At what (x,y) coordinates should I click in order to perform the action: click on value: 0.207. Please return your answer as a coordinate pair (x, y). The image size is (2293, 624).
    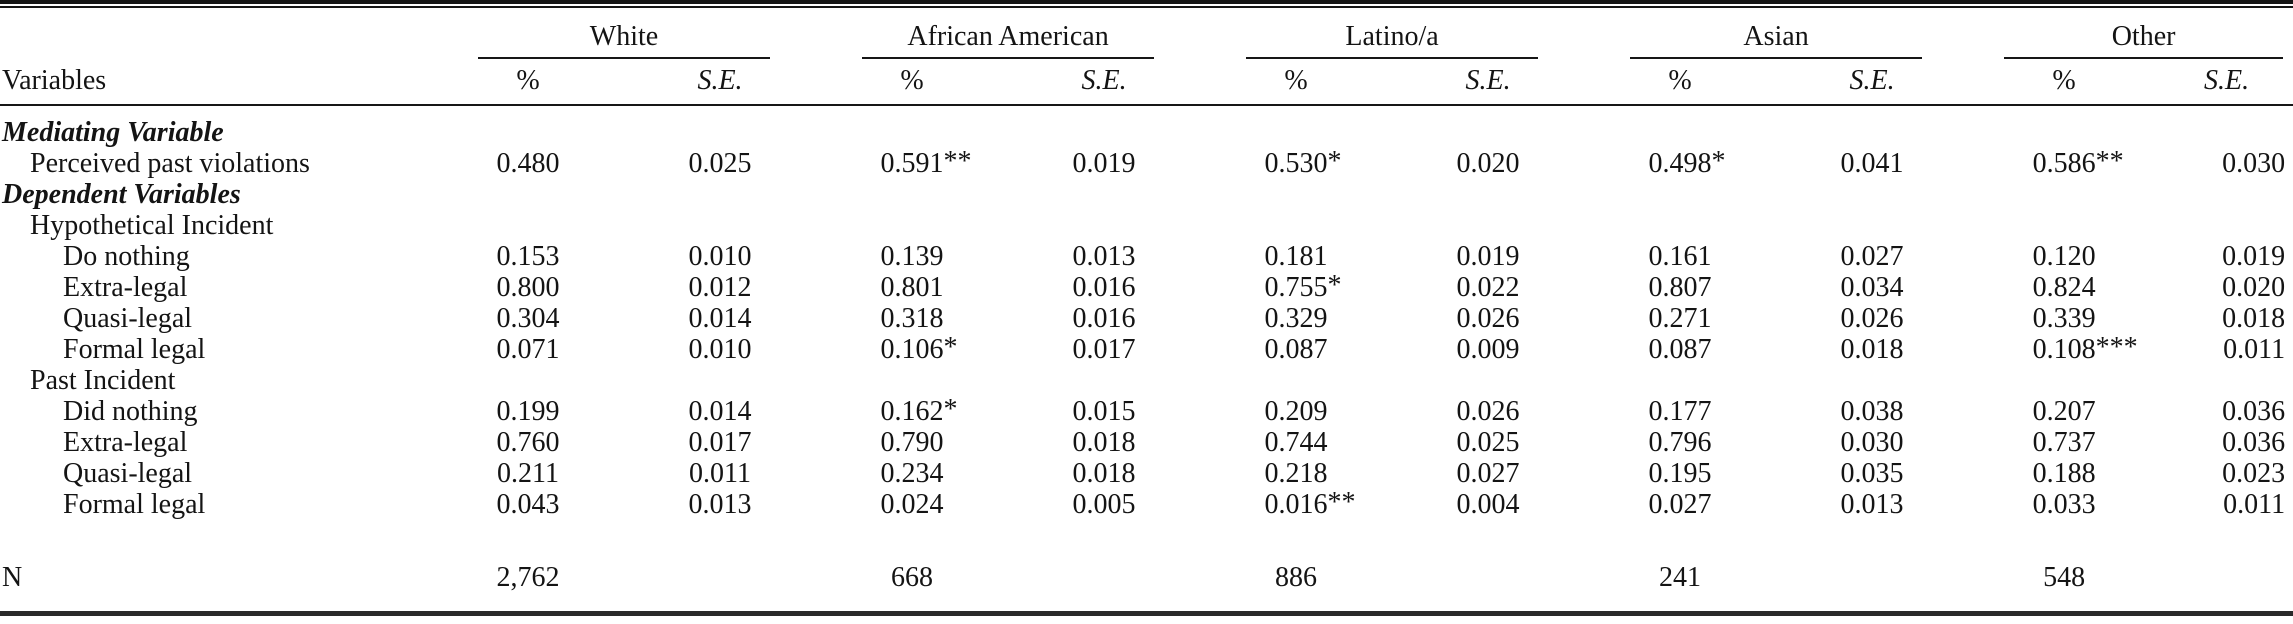
    Looking at the image, I should click on (2064, 411).